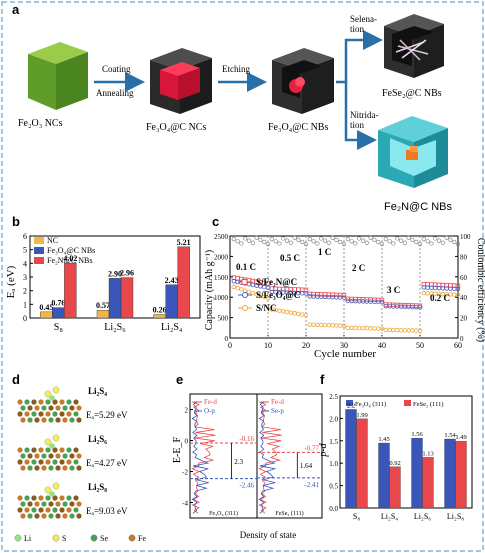  Describe the element at coordinates (333, 442) in the screenshot. I see `panel-f-ytick-label: 1.5` at that location.